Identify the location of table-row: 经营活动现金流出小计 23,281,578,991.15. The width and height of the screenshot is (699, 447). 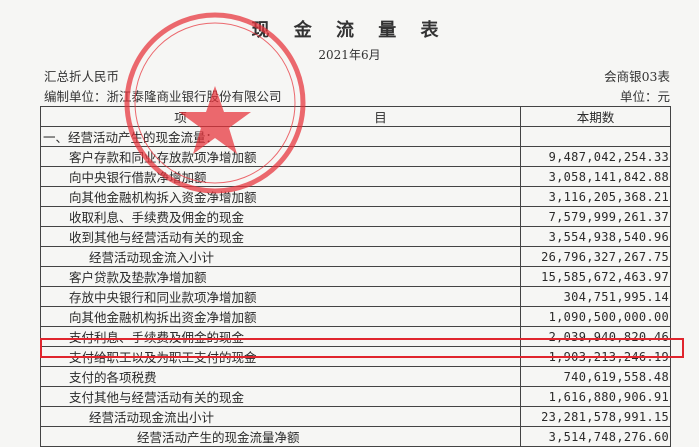
(355, 416).